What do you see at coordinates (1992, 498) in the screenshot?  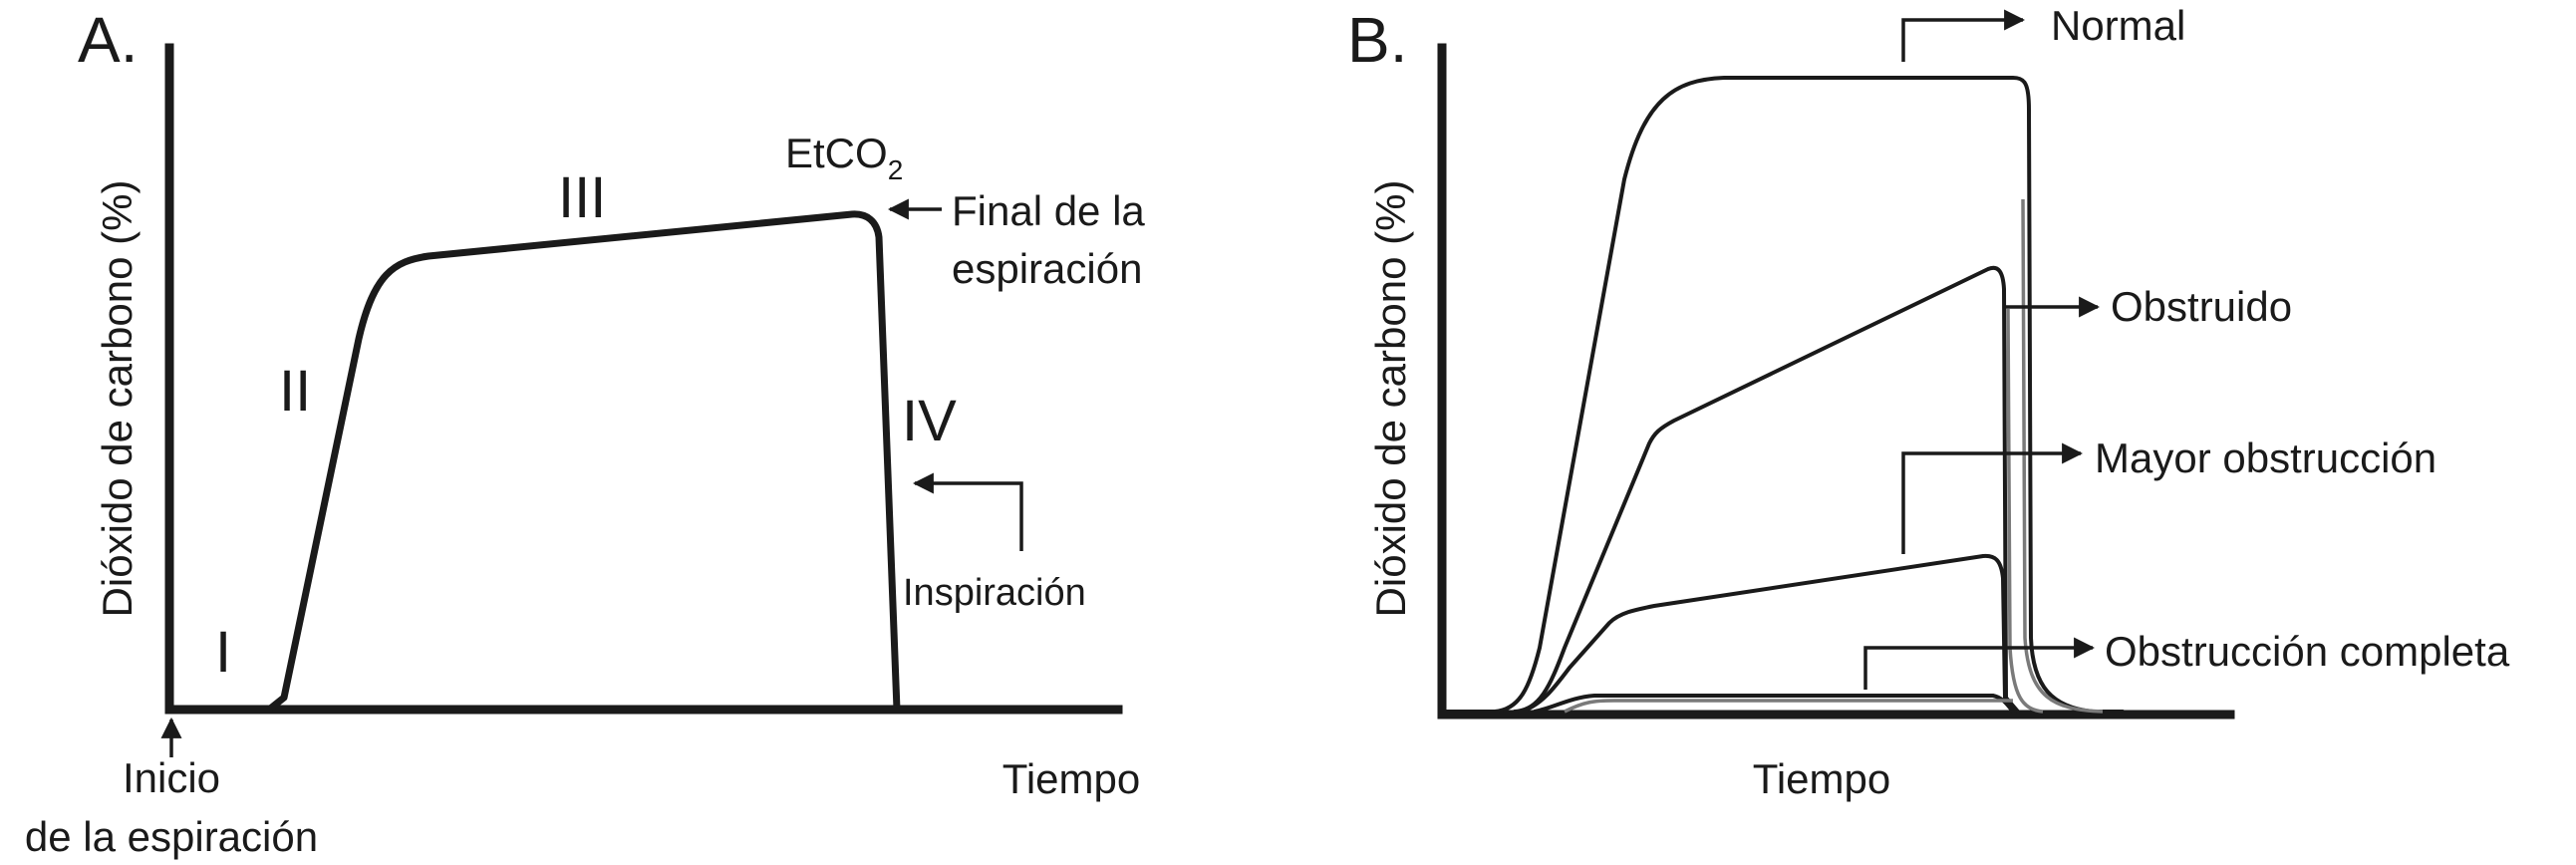 I see `mayor-obstruccion-pointer-arrow` at bounding box center [1992, 498].